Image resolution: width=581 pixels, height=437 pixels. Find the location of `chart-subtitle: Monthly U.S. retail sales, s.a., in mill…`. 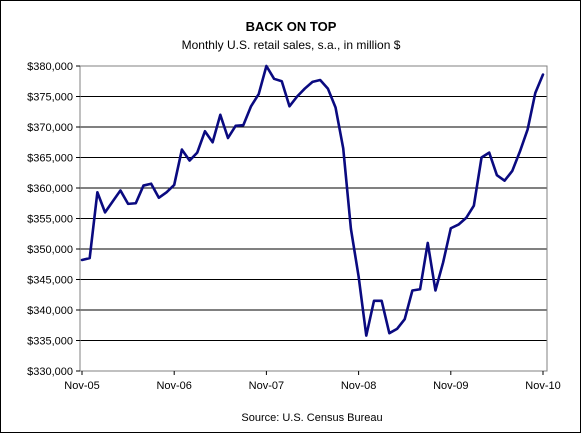

chart-subtitle: Monthly U.S. retail sales, s.a., in mill… is located at coordinates (291, 45).